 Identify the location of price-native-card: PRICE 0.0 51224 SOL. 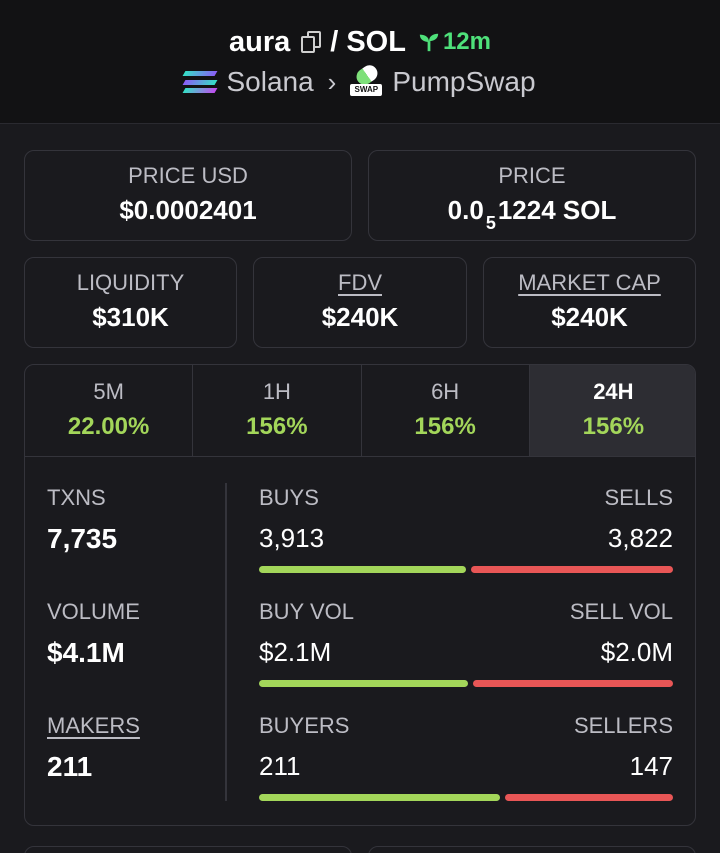
(532, 195).